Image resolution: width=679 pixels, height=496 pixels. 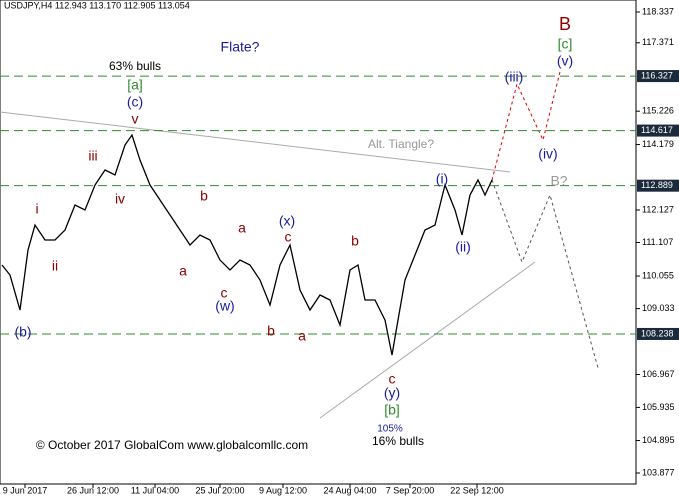 What do you see at coordinates (135, 66) in the screenshot?
I see `annotation: 63% bulls` at bounding box center [135, 66].